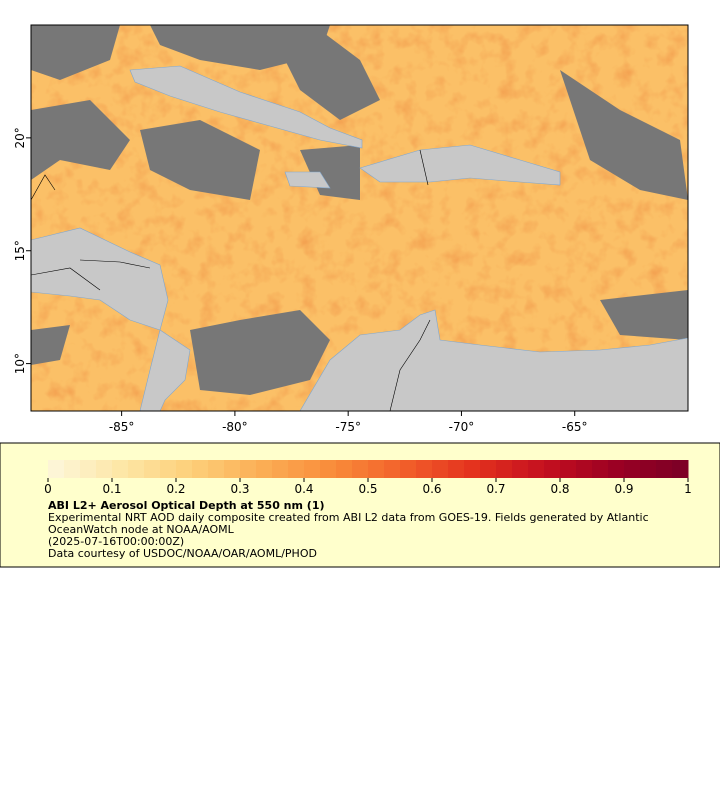 The height and width of the screenshot is (800, 720). Describe the element at coordinates (559, 489) in the screenshot. I see `colorbar-tick-label: 0.8` at that location.